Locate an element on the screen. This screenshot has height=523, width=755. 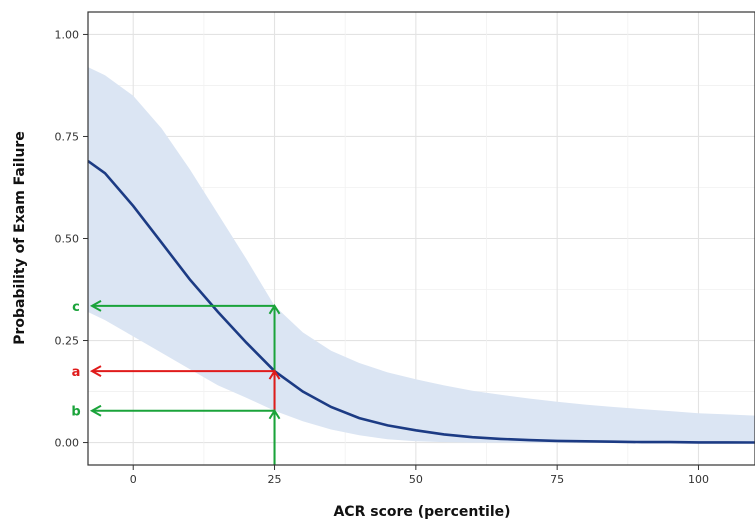
annotation-label-b: b is located at coordinates (75, 412).